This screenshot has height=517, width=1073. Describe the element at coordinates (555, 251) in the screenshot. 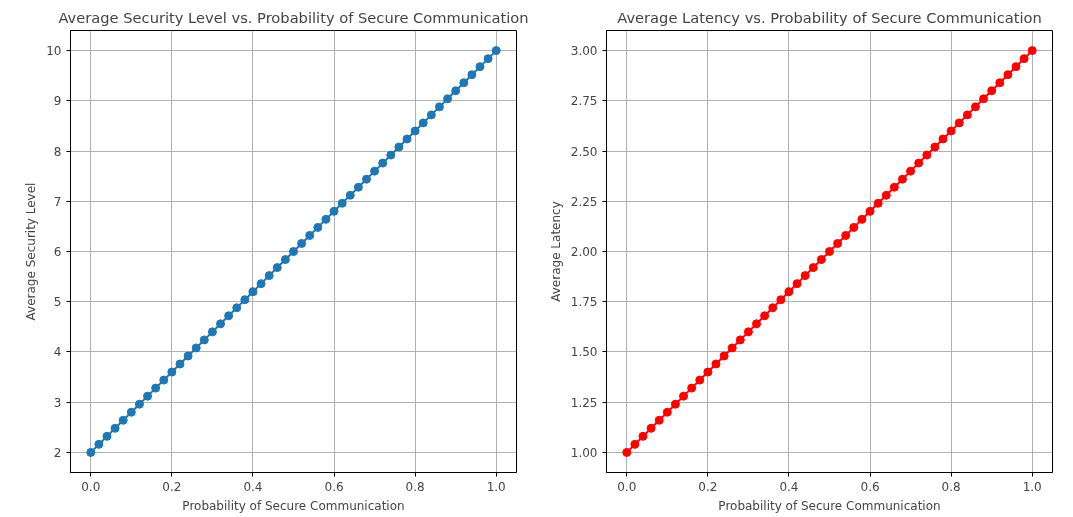

I see `y-axis-title: Average Latency` at that location.